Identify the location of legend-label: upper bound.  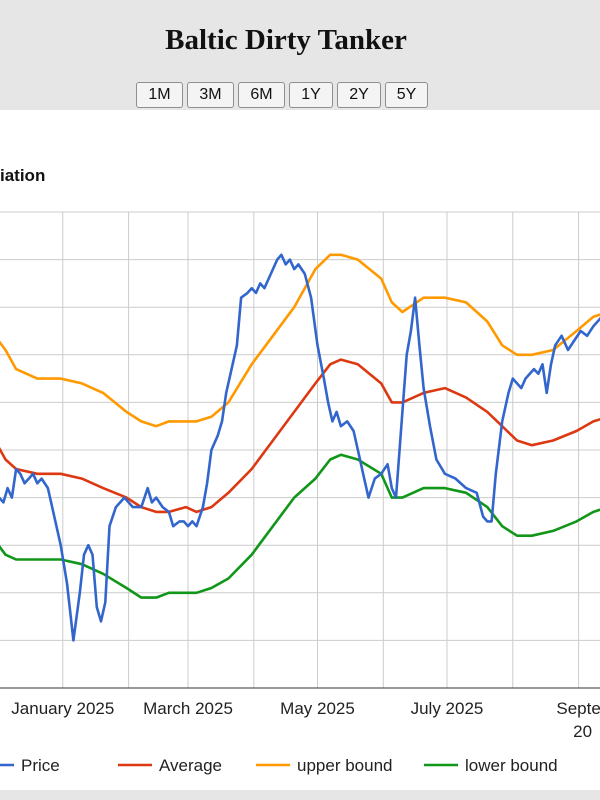
(344, 765).